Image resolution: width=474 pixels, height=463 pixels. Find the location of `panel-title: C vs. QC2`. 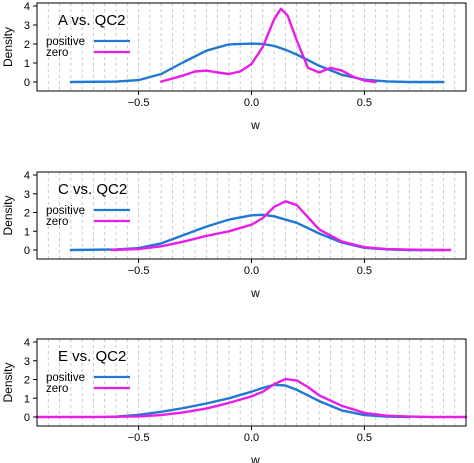

panel-title: C vs. QC2 is located at coordinates (92, 189).